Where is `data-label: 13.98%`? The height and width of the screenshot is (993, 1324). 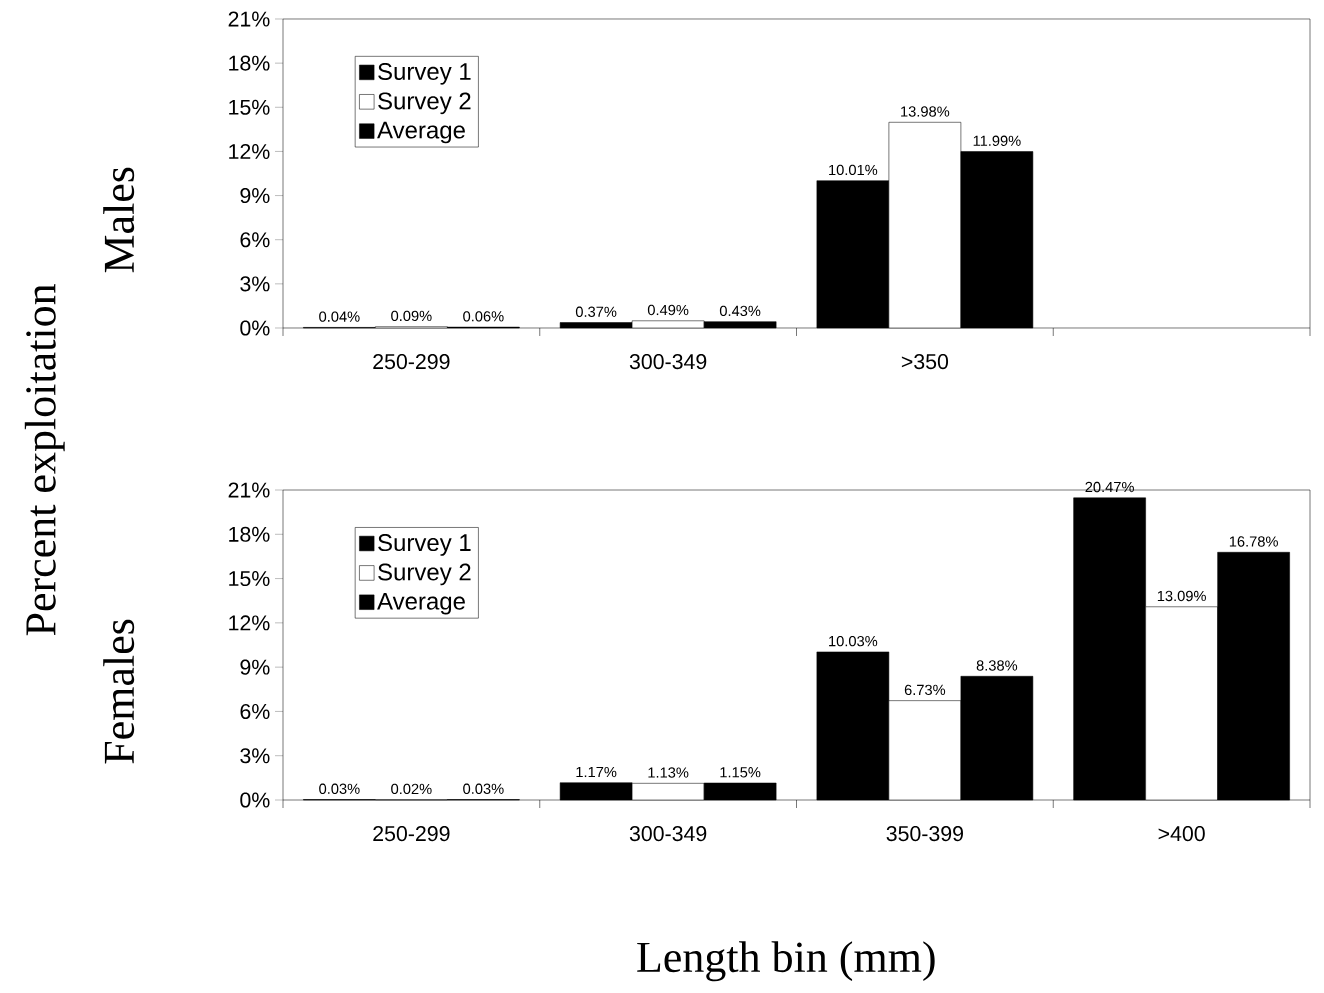
data-label: 13.98% is located at coordinates (925, 111).